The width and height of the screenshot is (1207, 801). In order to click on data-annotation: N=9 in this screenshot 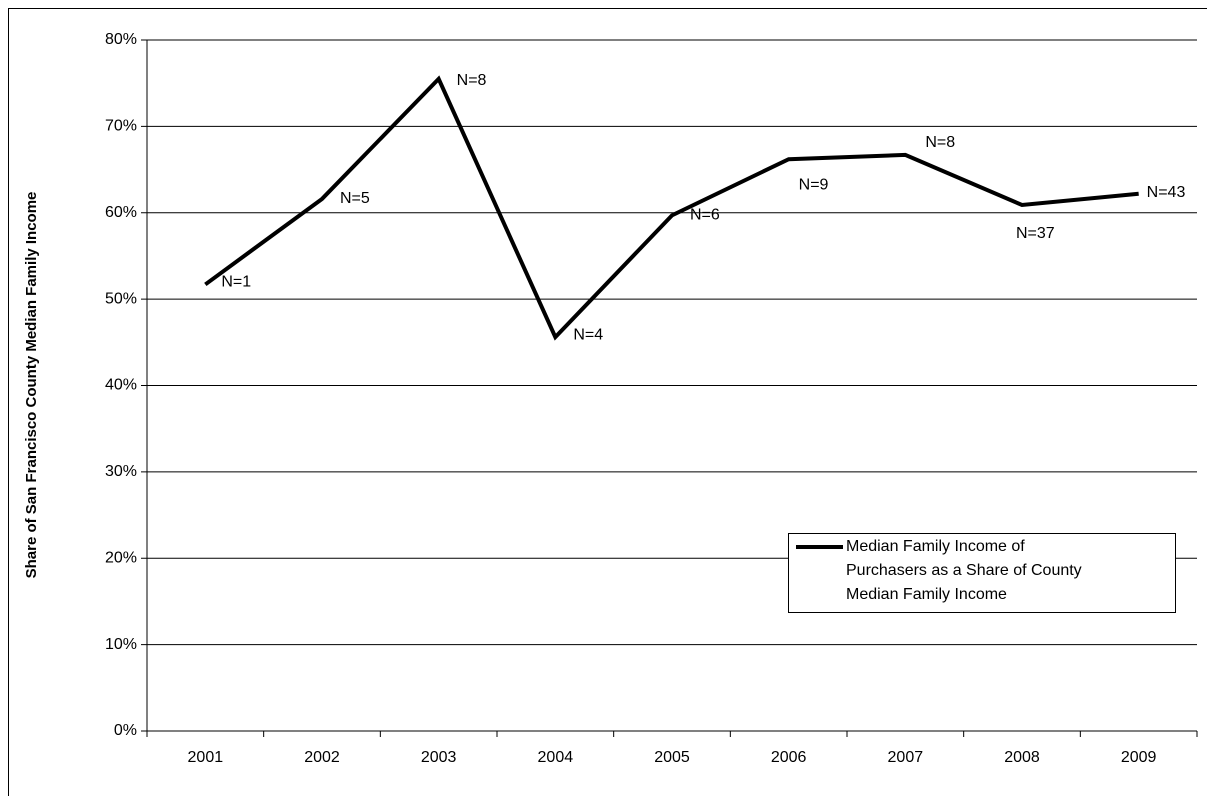, I will do `click(814, 184)`.